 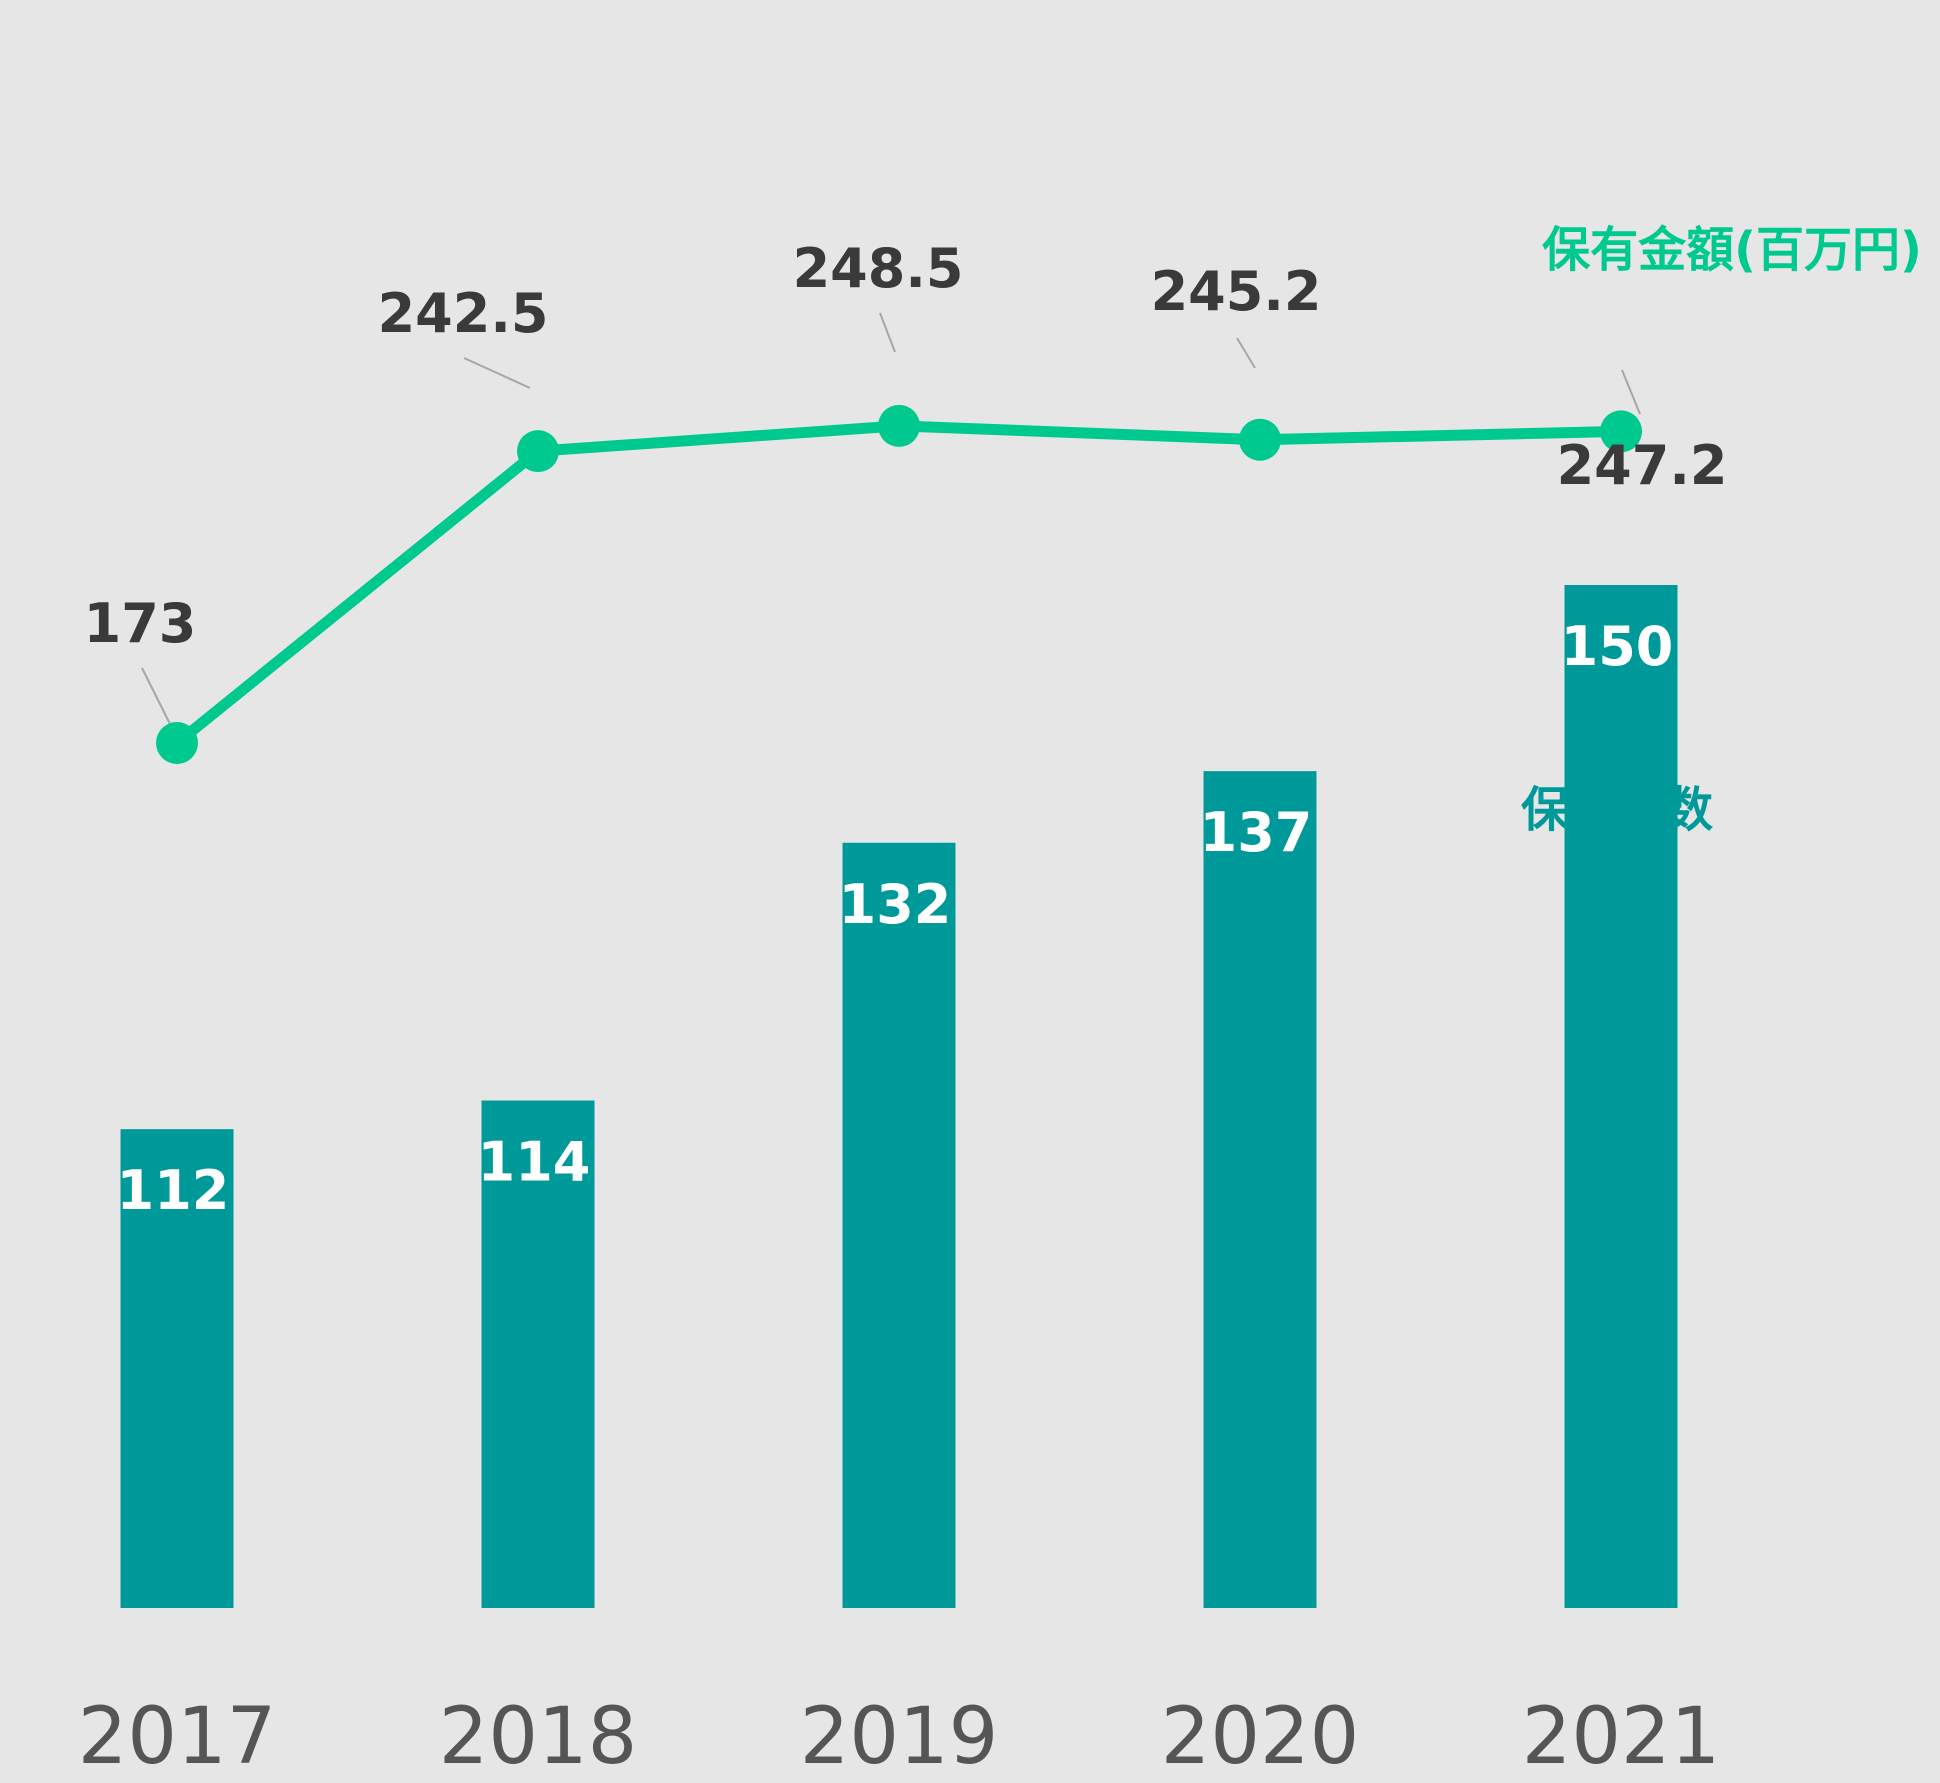 I want to click on x-tick-label: 2019, so click(x=899, y=1737).